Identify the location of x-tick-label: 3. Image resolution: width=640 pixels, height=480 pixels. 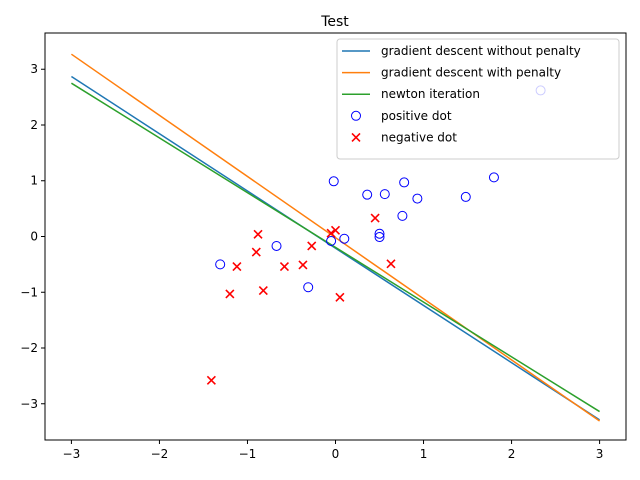
(600, 454).